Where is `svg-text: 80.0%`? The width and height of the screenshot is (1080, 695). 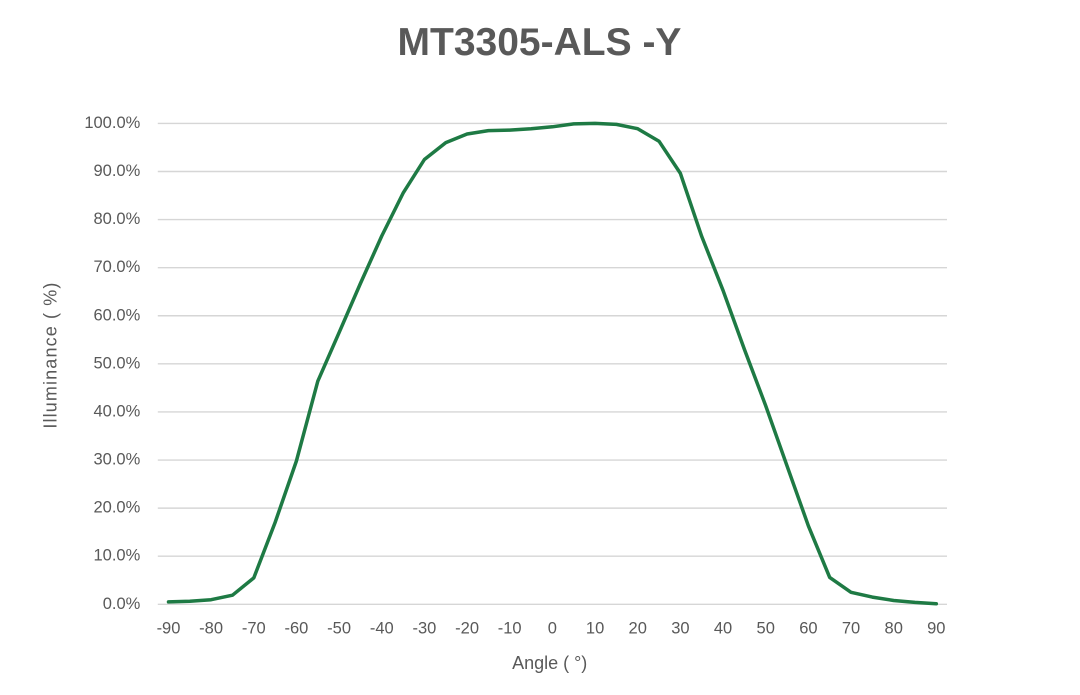
svg-text: 80.0% is located at coordinates (117, 219).